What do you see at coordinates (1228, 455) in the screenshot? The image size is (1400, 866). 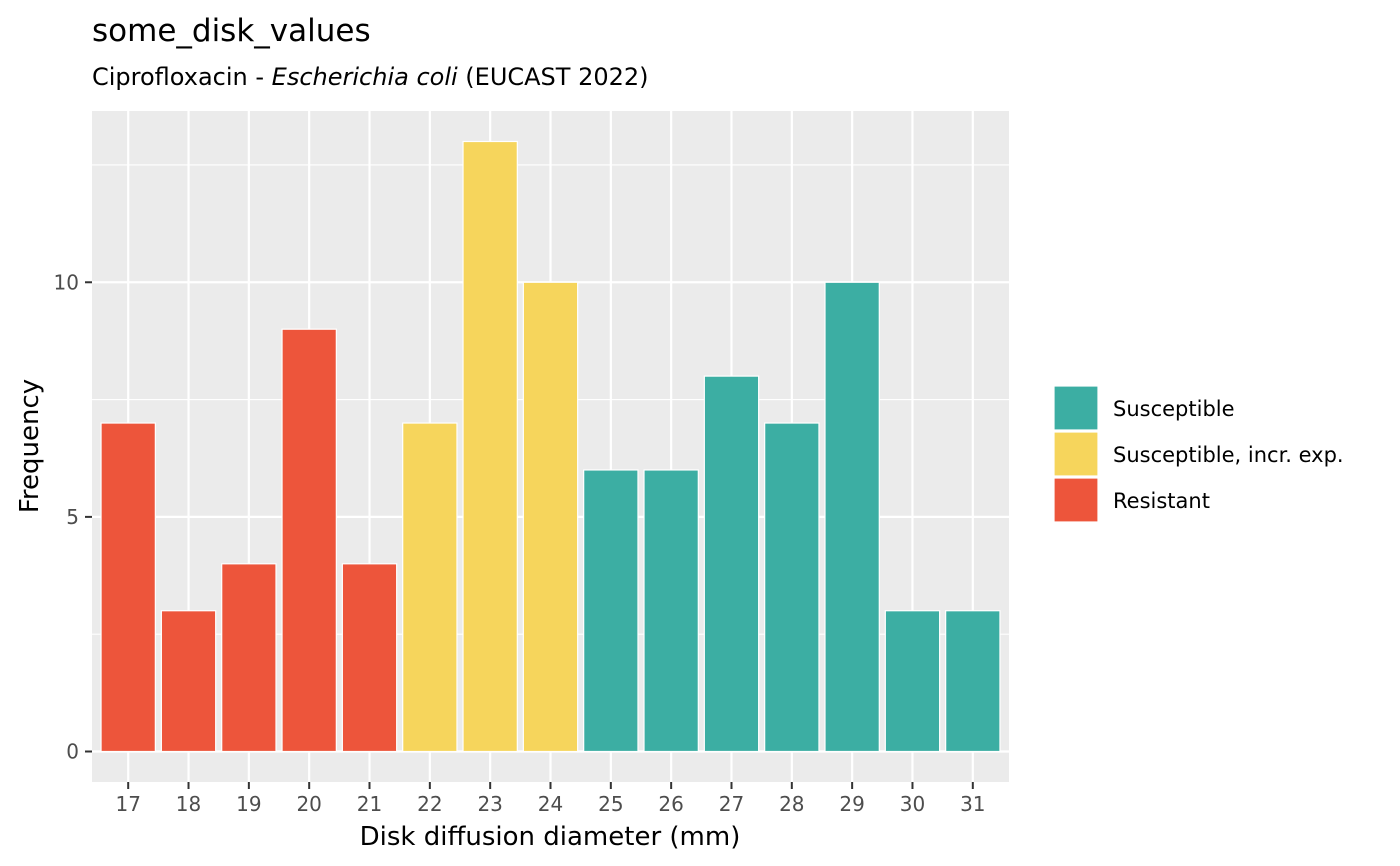 I see `legend-label: Susceptible, incr. exp.` at bounding box center [1228, 455].